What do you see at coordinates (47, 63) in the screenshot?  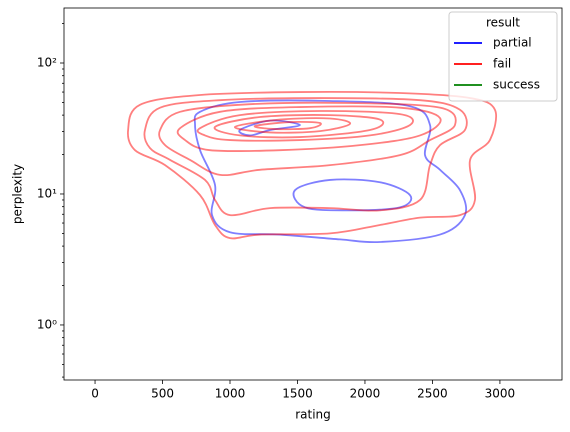 I see `y-tick-label: 10²` at bounding box center [47, 63].